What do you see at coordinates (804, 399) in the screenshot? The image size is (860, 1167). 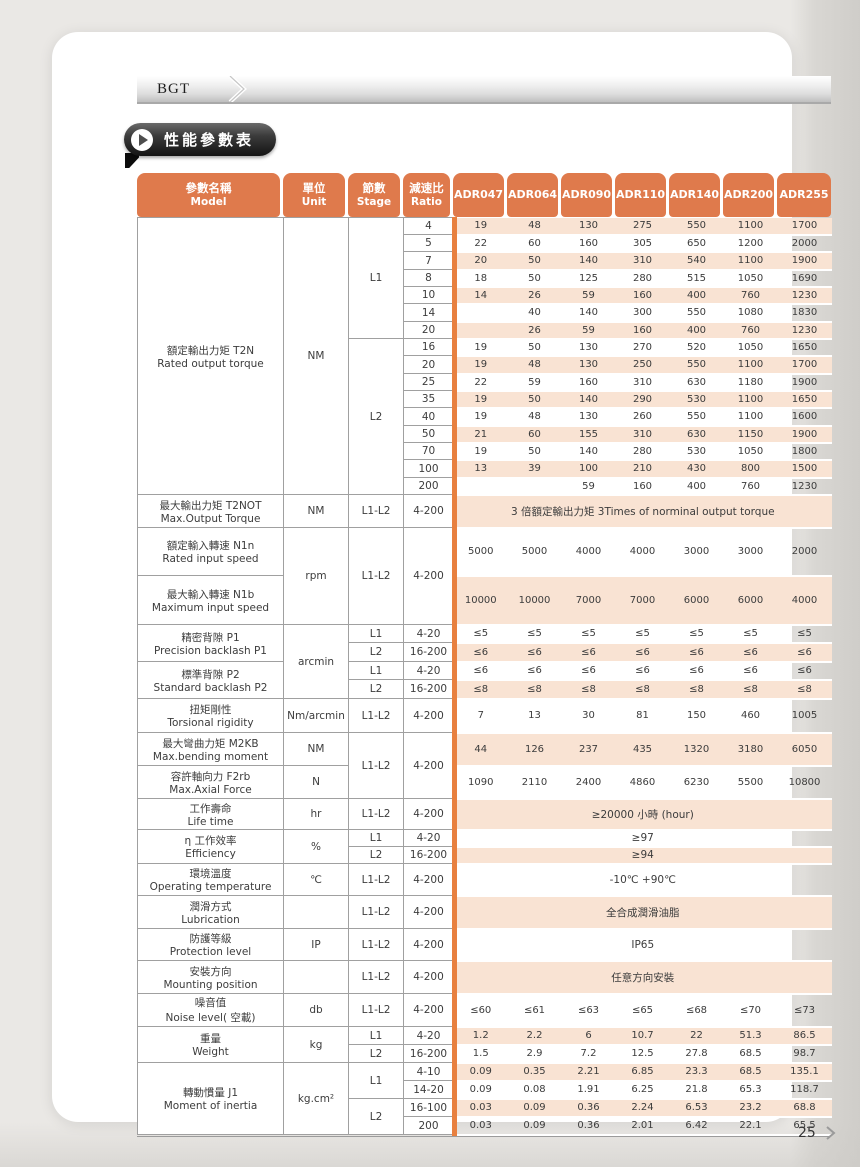 I see `value-cell: 1650` at bounding box center [804, 399].